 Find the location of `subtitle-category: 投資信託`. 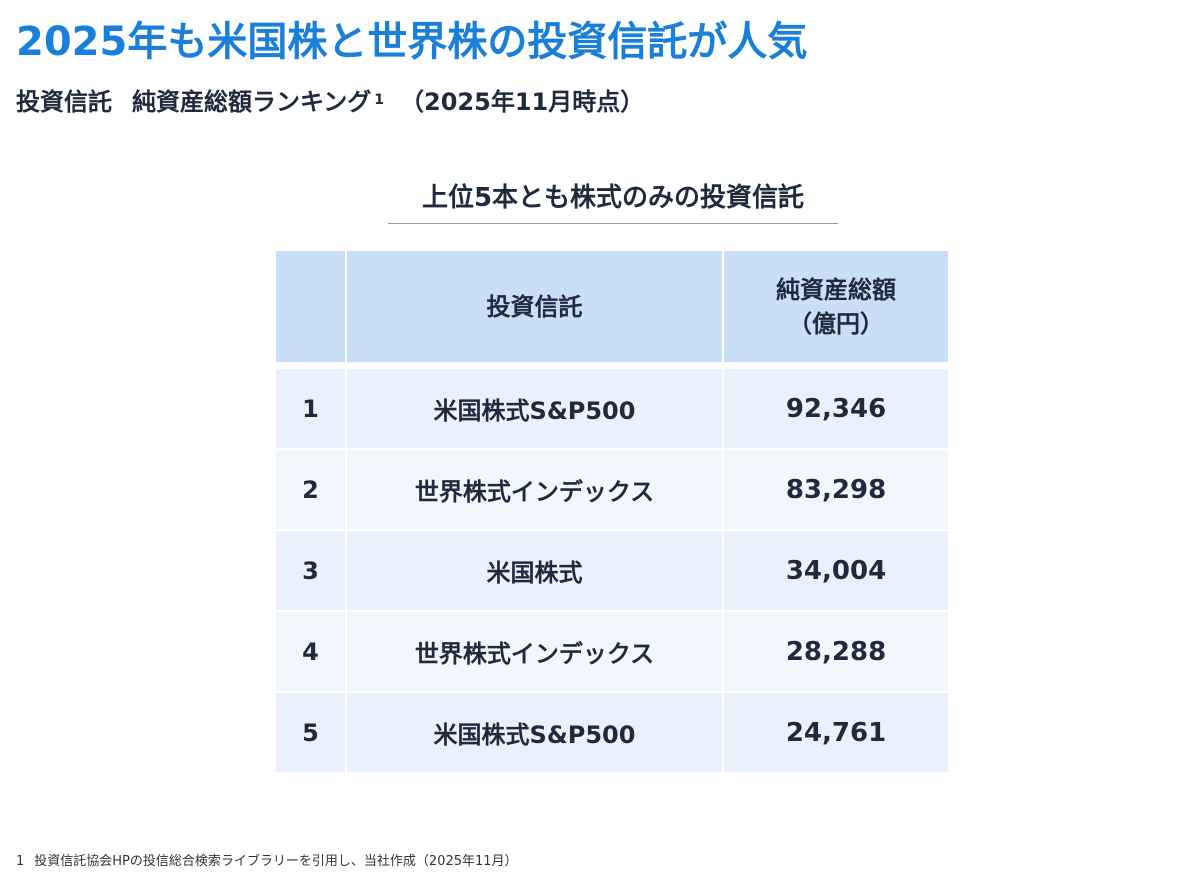

subtitle-category: 投資信託 is located at coordinates (64, 102).